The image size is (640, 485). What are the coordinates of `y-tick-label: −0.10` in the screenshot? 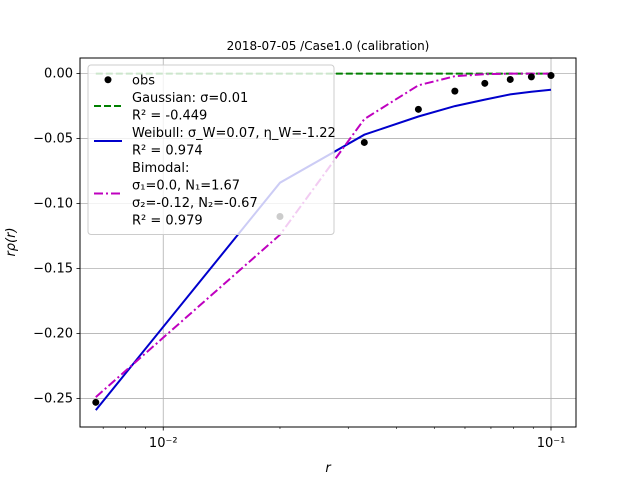 It's located at (53, 204).